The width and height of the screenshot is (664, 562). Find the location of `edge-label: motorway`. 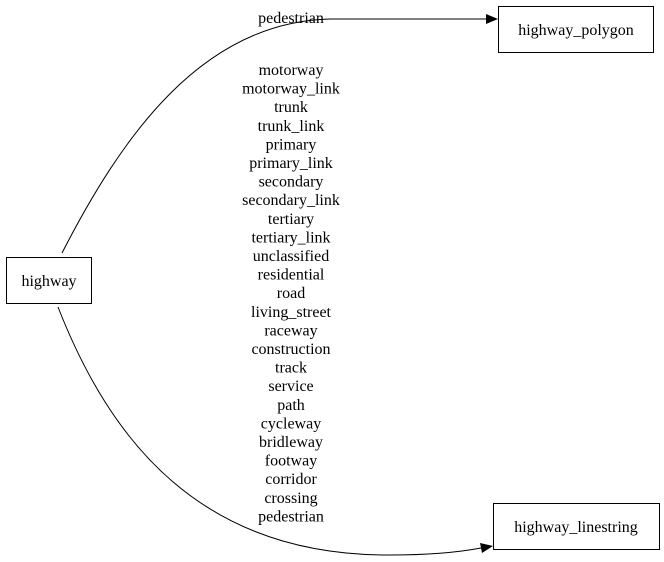

edge-label: motorway is located at coordinates (291, 70).